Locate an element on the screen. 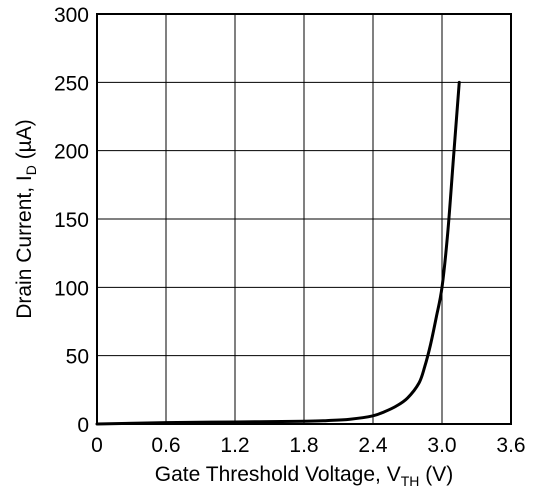  x-axis-label: Gate Threshold Voltage, VTH (V) is located at coordinates (304, 476).